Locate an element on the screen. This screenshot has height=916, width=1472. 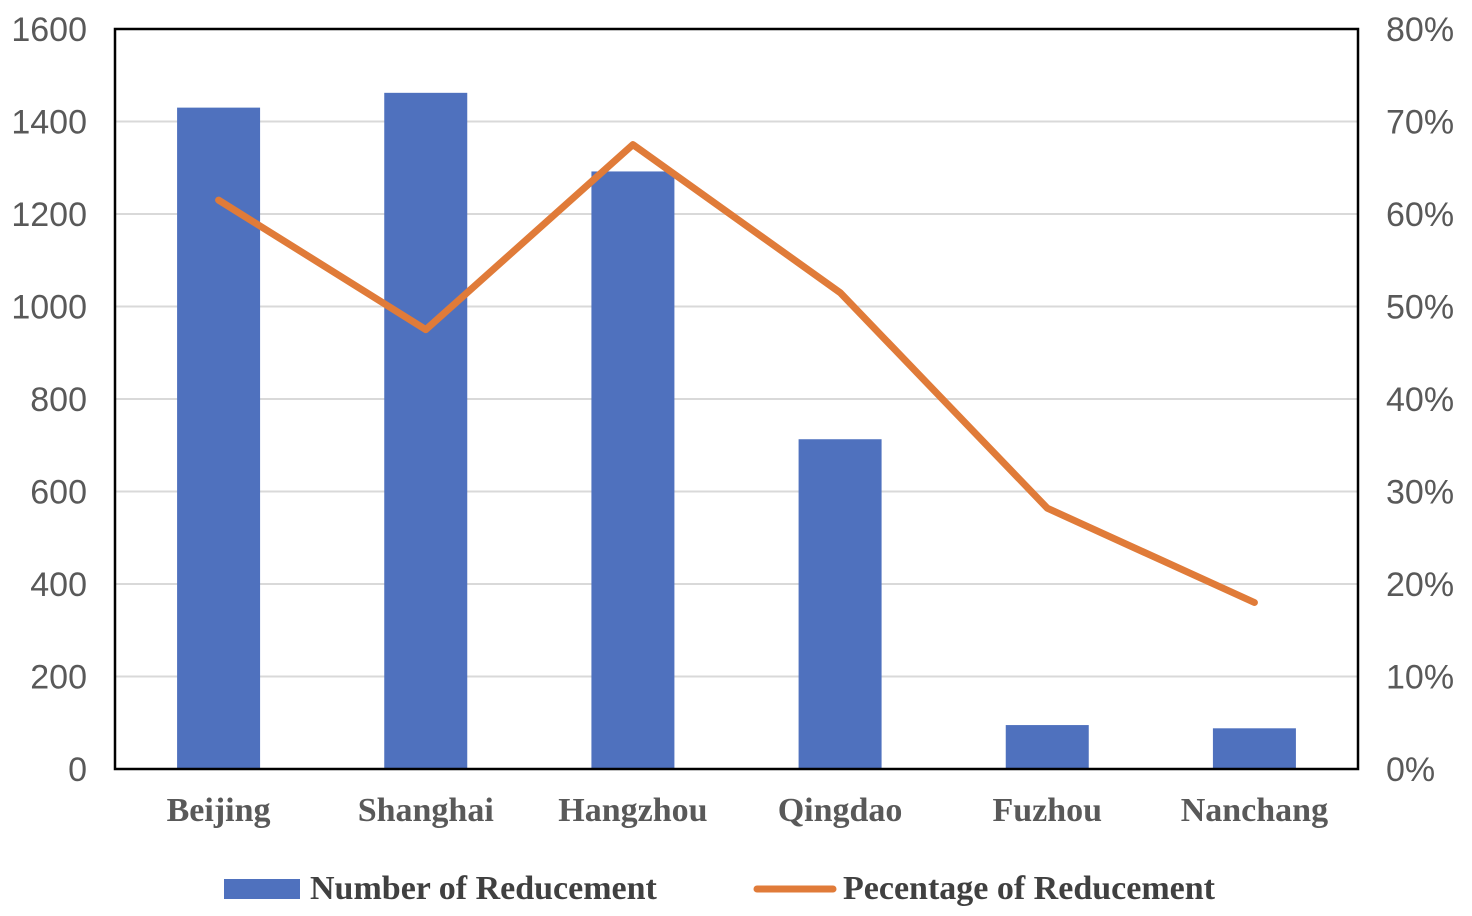
y-left-tick-label: 600 is located at coordinates (58, 493).